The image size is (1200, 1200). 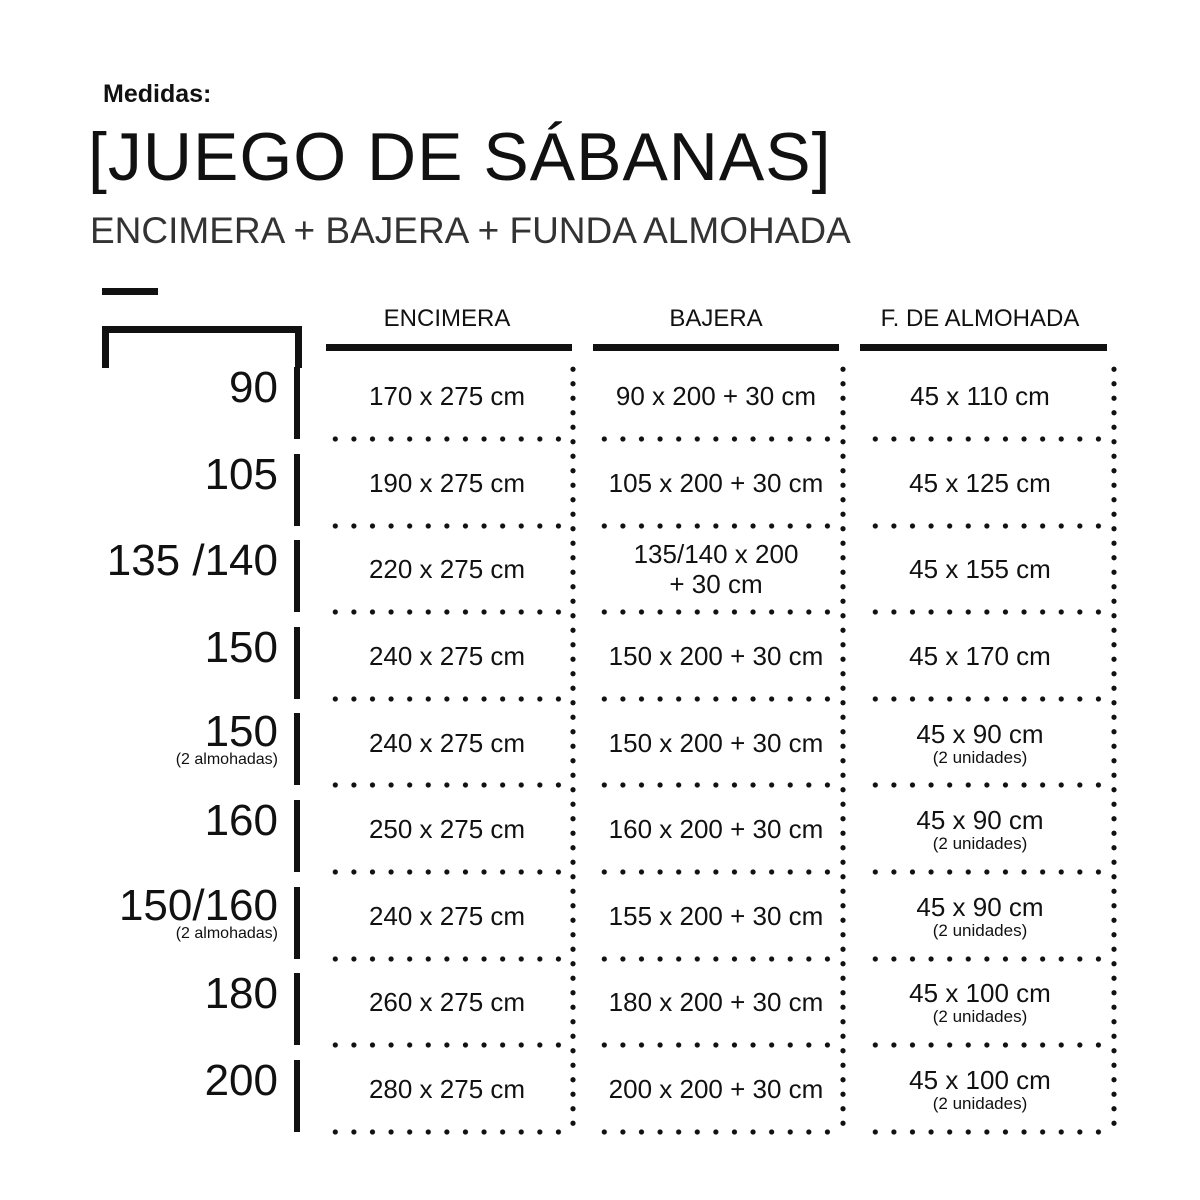 I want to click on cell-bajera: 135/140 x 200 + 30 cm, so click(x=716, y=569).